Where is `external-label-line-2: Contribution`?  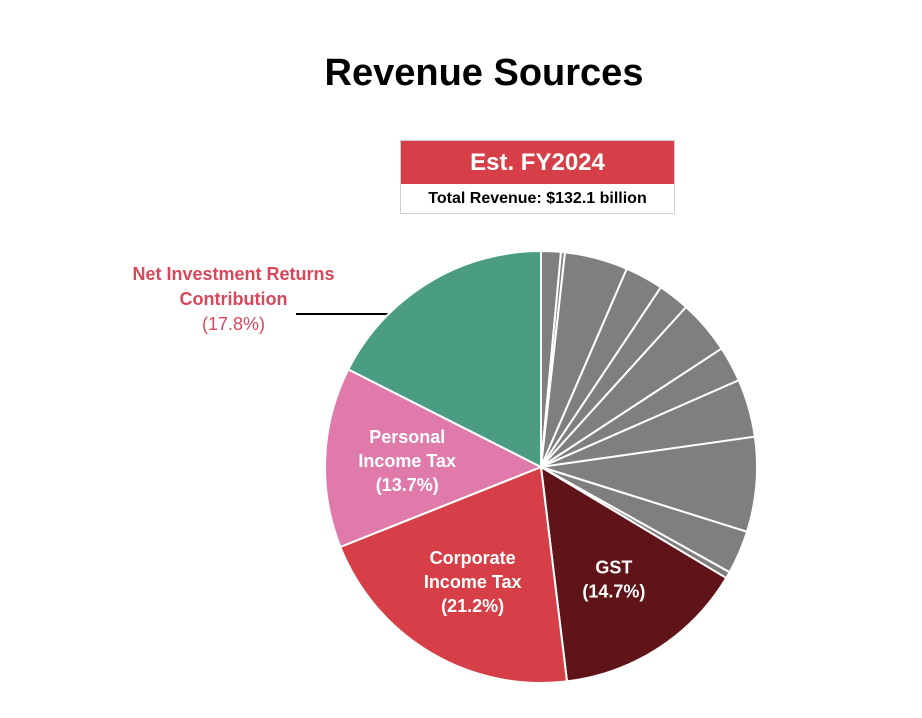
external-label-line-2: Contribution is located at coordinates (233, 299).